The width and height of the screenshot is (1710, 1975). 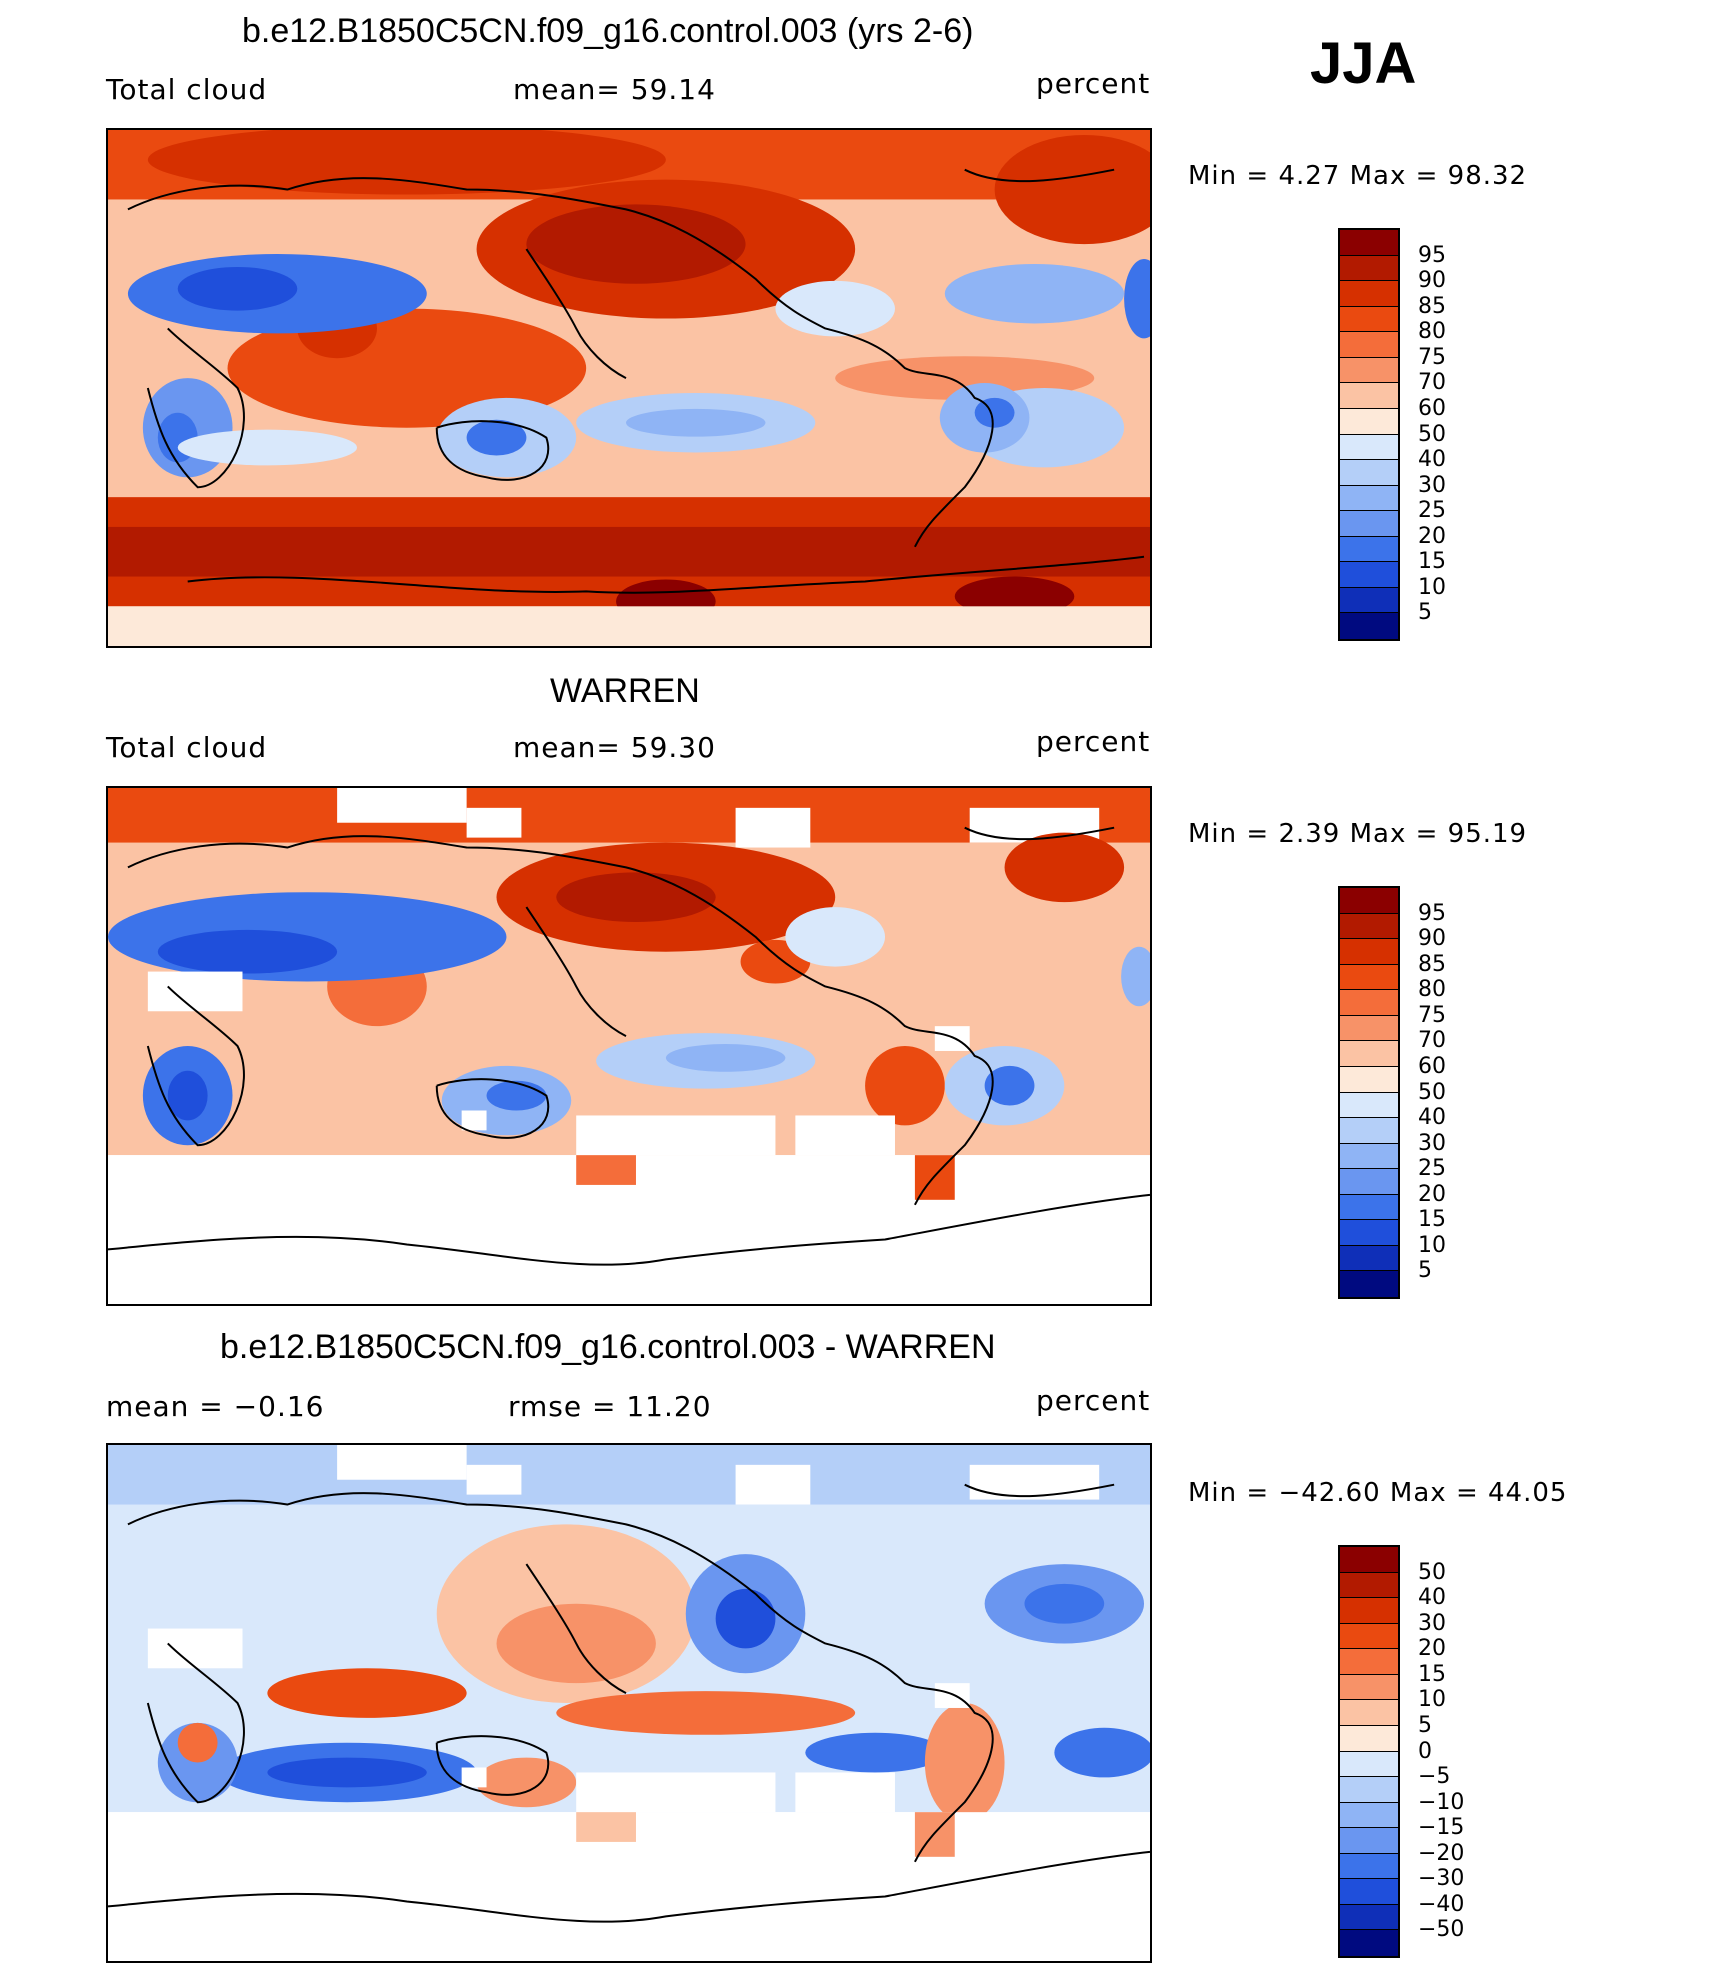 What do you see at coordinates (215, 1406) in the screenshot?
I see `panel3-mean-label: mean = −0.16` at bounding box center [215, 1406].